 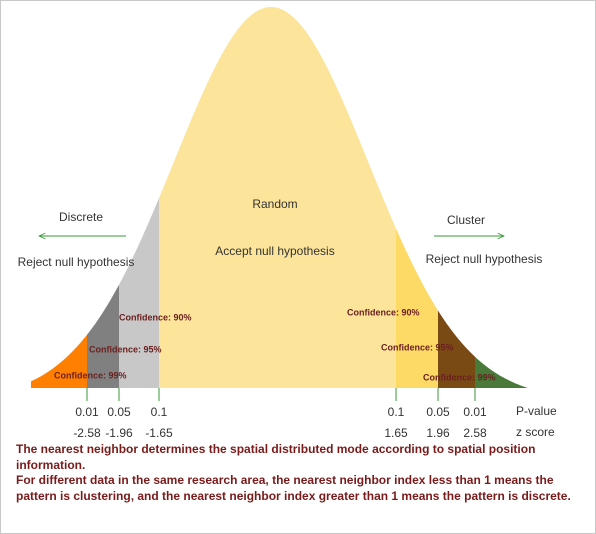 What do you see at coordinates (81, 217) in the screenshot?
I see `direction-label: Discrete` at bounding box center [81, 217].